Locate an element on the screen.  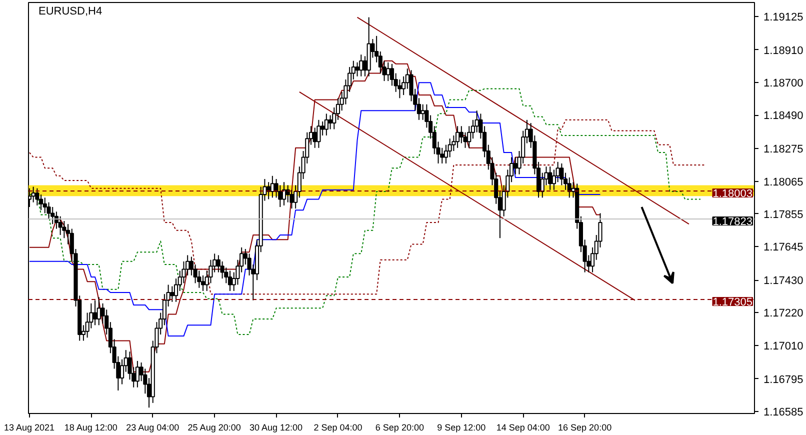
chart-title: EURUSD,H4 is located at coordinates (70, 12).